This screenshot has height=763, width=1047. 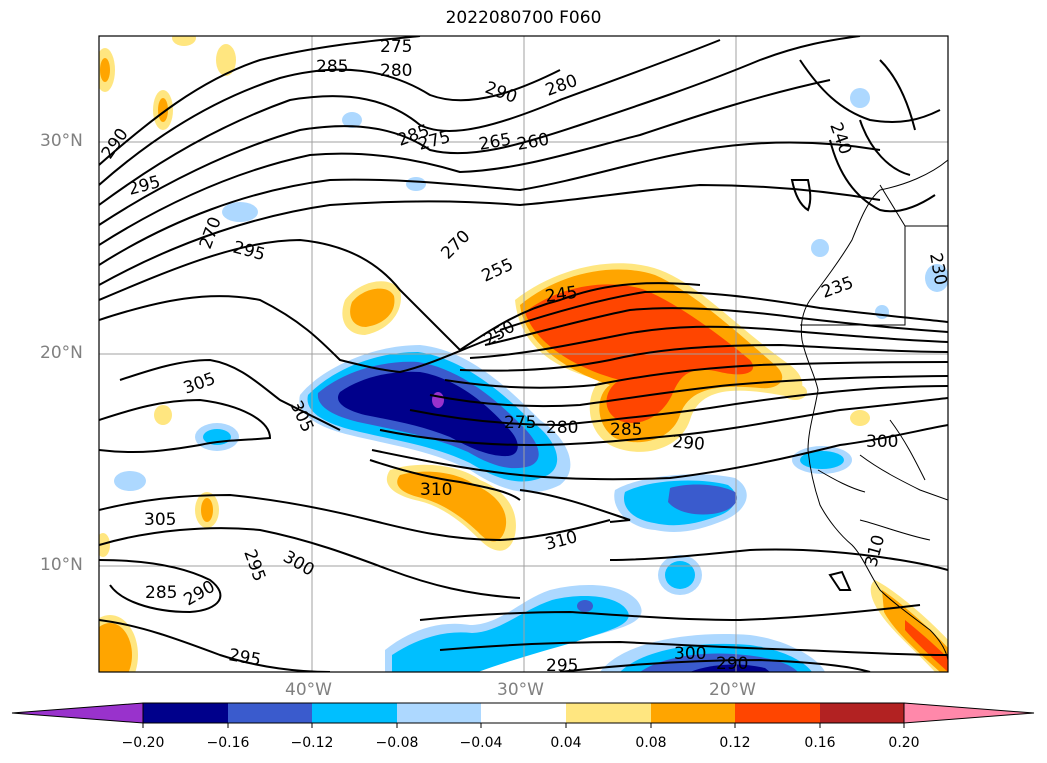 What do you see at coordinates (163, 110) in the screenshot?
I see `shade-spot-2b` at bounding box center [163, 110].